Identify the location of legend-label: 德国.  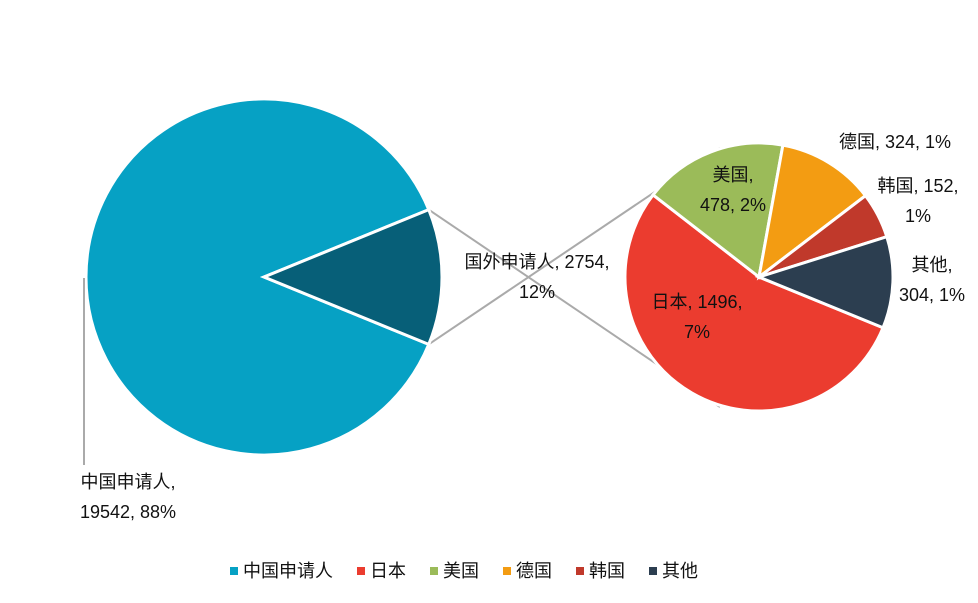
(534, 571).